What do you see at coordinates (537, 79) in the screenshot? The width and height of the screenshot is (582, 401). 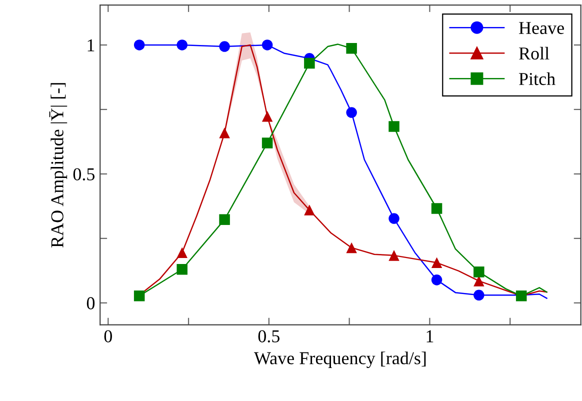 I see `legend-label: Pitch` at bounding box center [537, 79].